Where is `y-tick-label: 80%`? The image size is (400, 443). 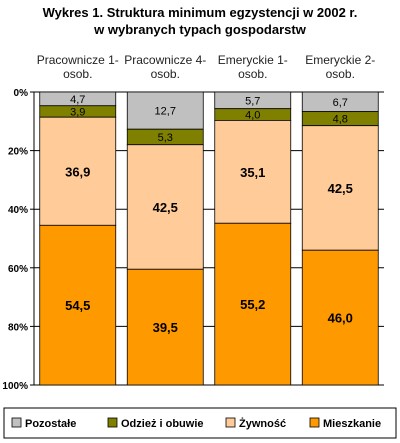
y-tick-label: 80% is located at coordinates (18, 327).